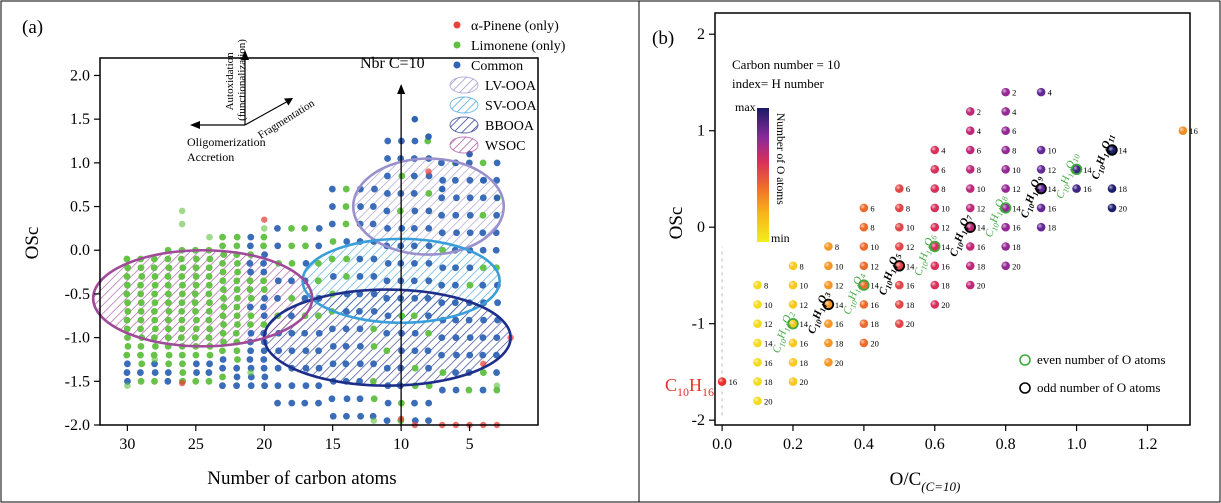 The image size is (1221, 503). I want to click on x-tick-label: 0.4, so click(864, 444).